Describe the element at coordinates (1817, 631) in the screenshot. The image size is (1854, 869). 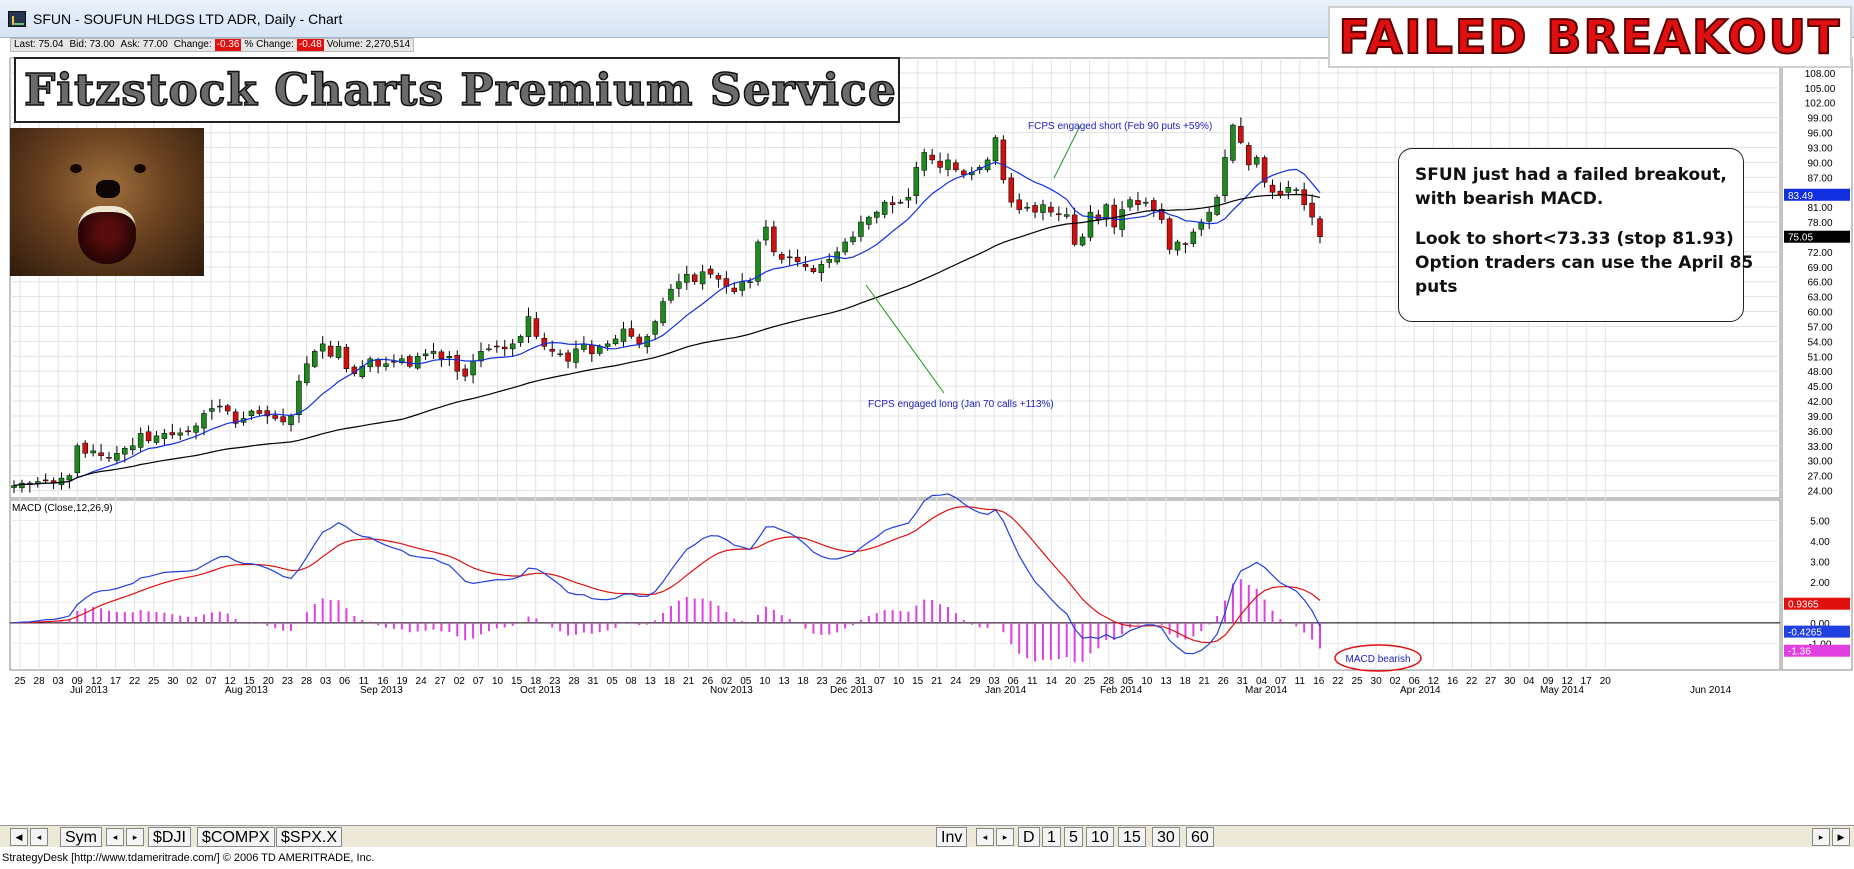
I see `macd-value-marker` at that location.